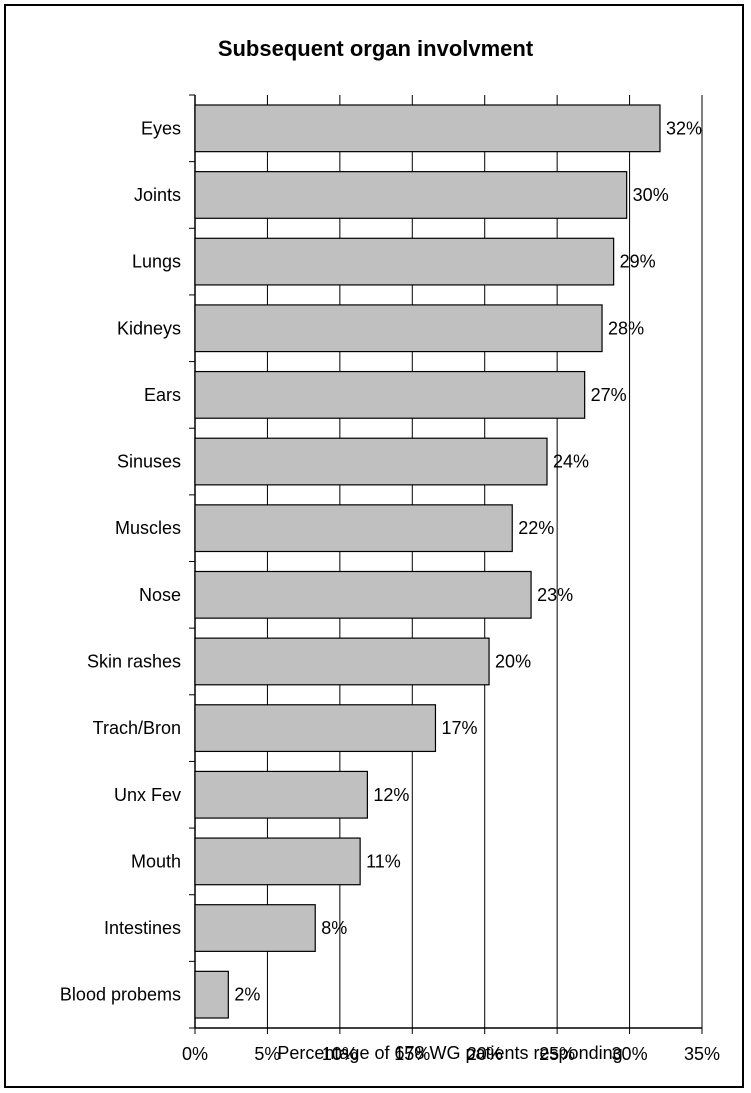 This screenshot has width=751, height=1093. I want to click on x-tick-label: 20%, so click(485, 1054).